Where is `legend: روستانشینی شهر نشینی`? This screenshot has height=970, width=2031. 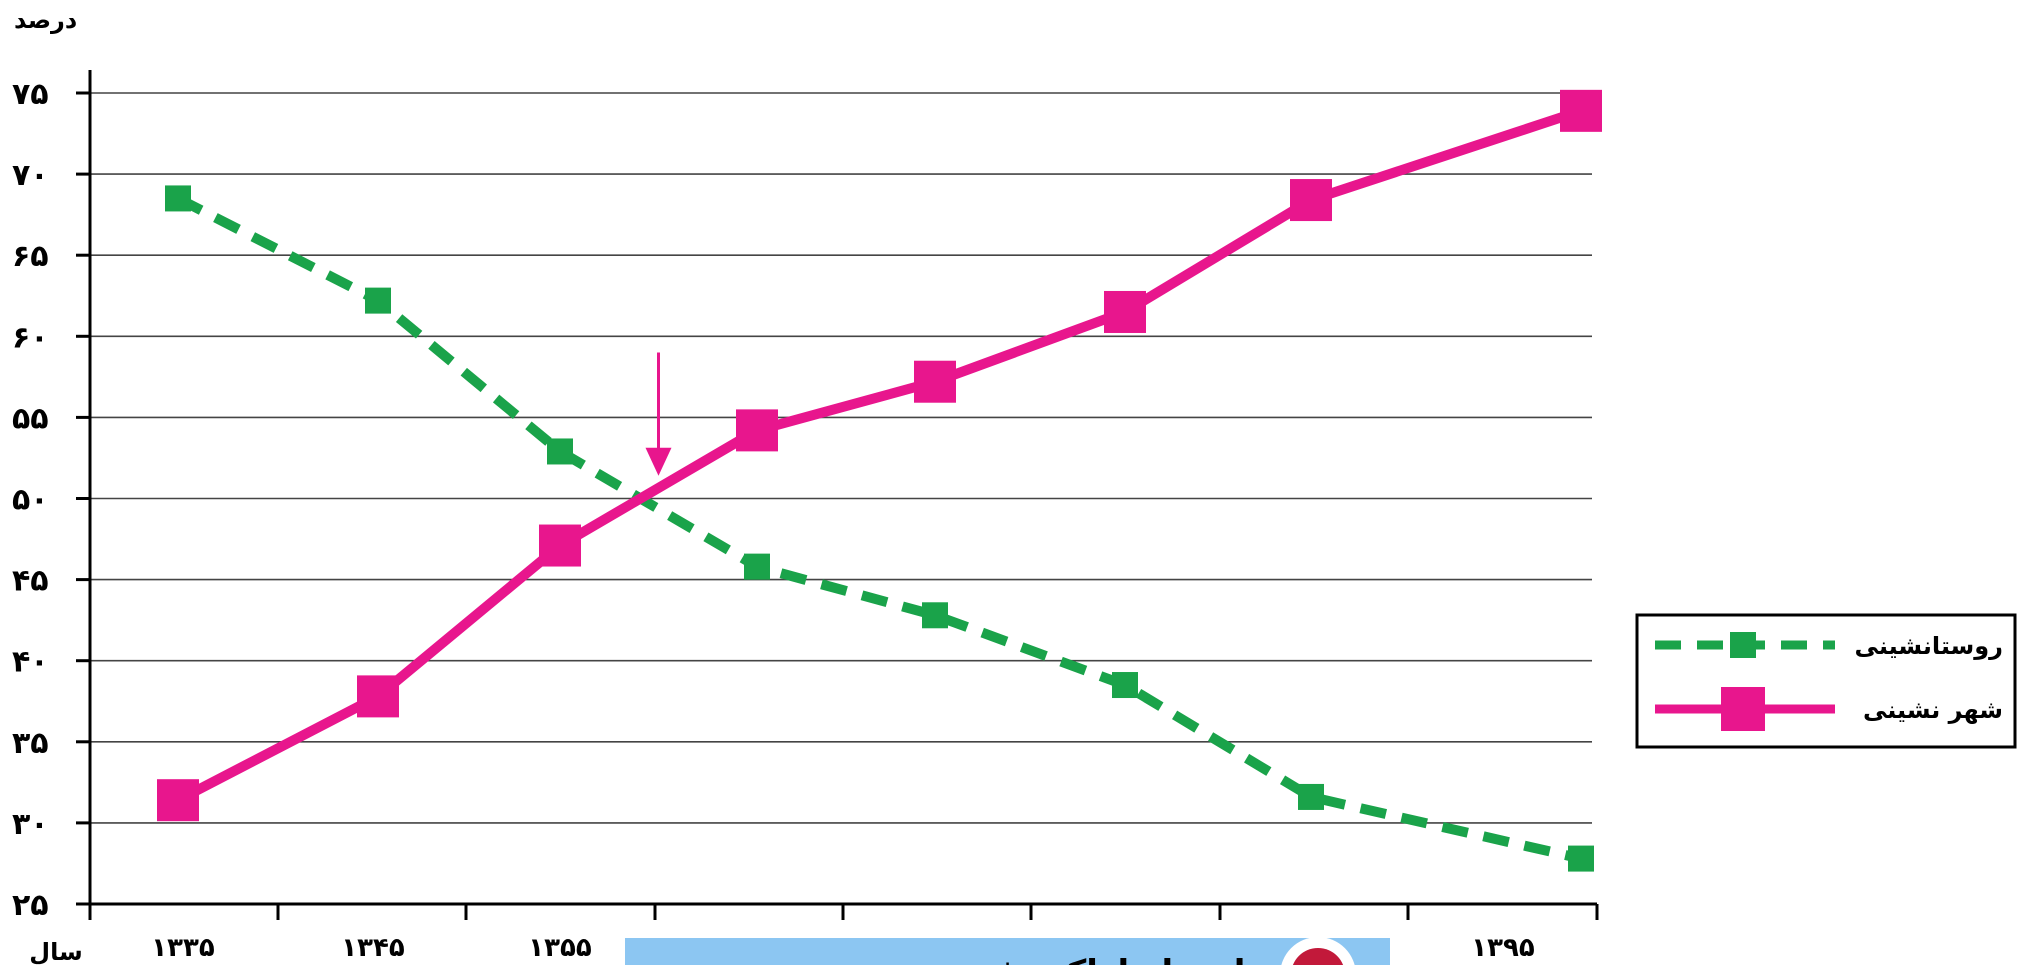 legend: روستانشینی شهر نشینی is located at coordinates (1826, 681).